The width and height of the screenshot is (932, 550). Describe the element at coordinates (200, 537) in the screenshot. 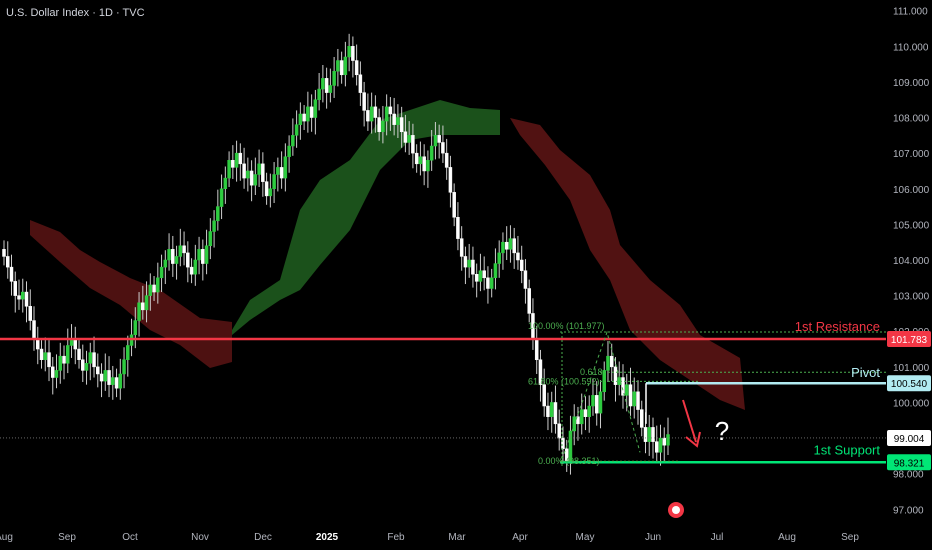

I see `x-tick-label: Nov` at that location.